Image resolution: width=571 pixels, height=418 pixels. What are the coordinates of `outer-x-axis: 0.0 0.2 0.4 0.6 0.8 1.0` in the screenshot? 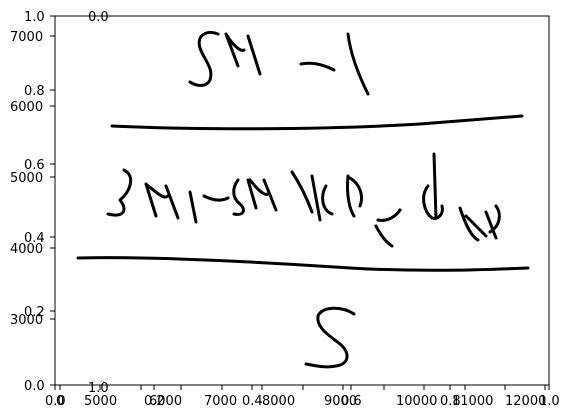 It's located at (302, 397).